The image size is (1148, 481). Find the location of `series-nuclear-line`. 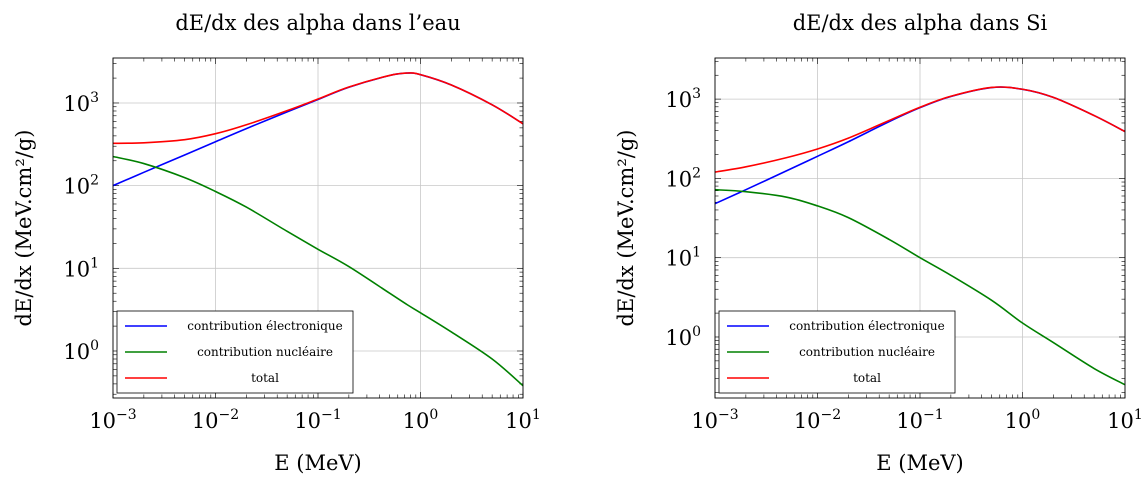

series-nuclear-line is located at coordinates (920, 287).